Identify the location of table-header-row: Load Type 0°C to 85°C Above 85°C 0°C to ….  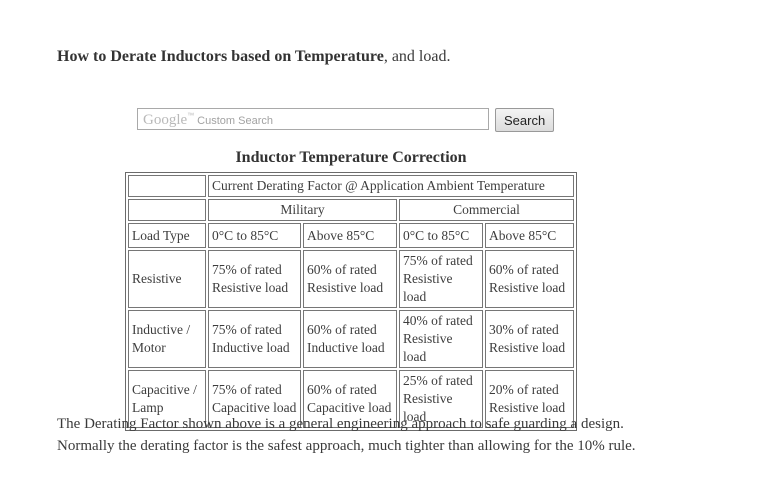
(351, 235).